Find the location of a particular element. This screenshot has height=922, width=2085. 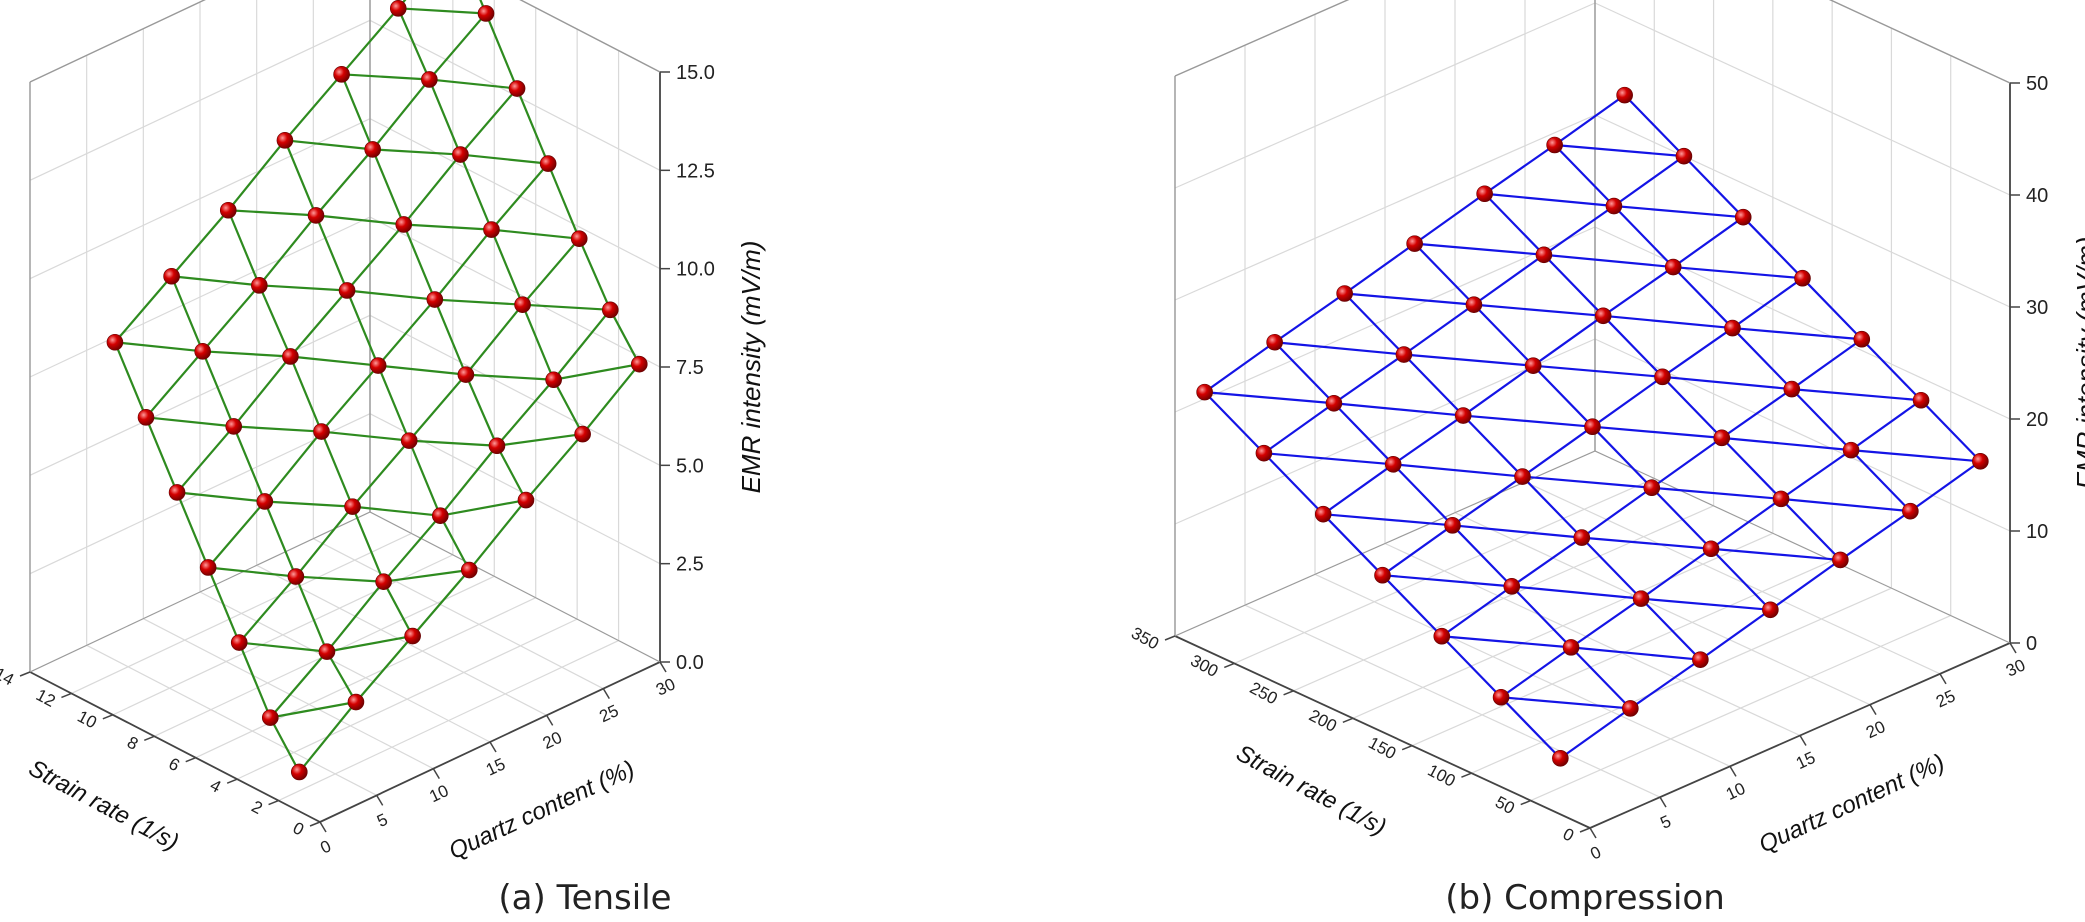

z-tick-label: 50 is located at coordinates (2037, 84).